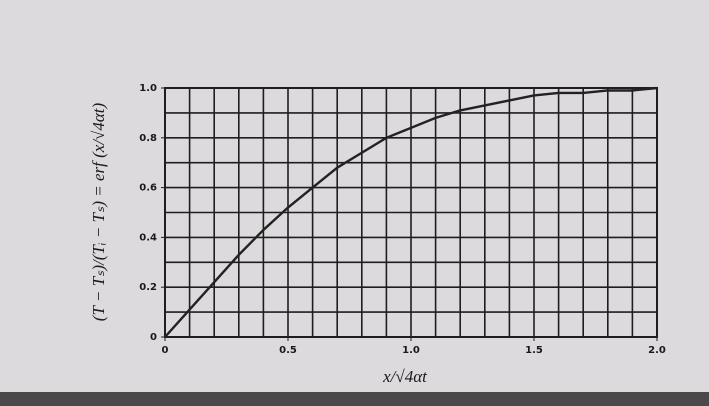  What do you see at coordinates (148, 237) in the screenshot?
I see `y-tick-label: 0.4` at bounding box center [148, 237].